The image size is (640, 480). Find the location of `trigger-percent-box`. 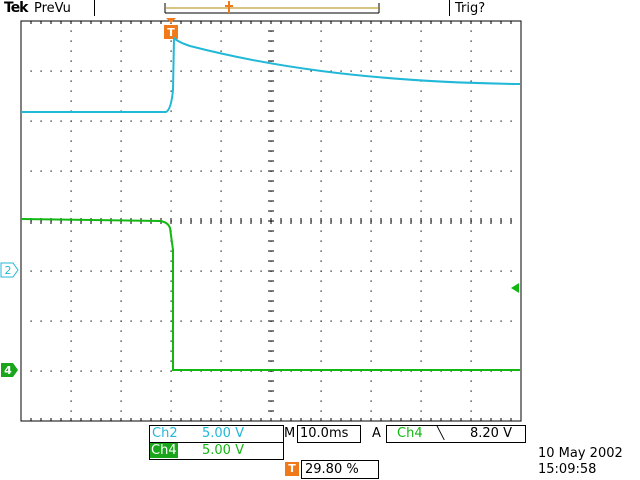

trigger-percent-box is located at coordinates (340, 469).